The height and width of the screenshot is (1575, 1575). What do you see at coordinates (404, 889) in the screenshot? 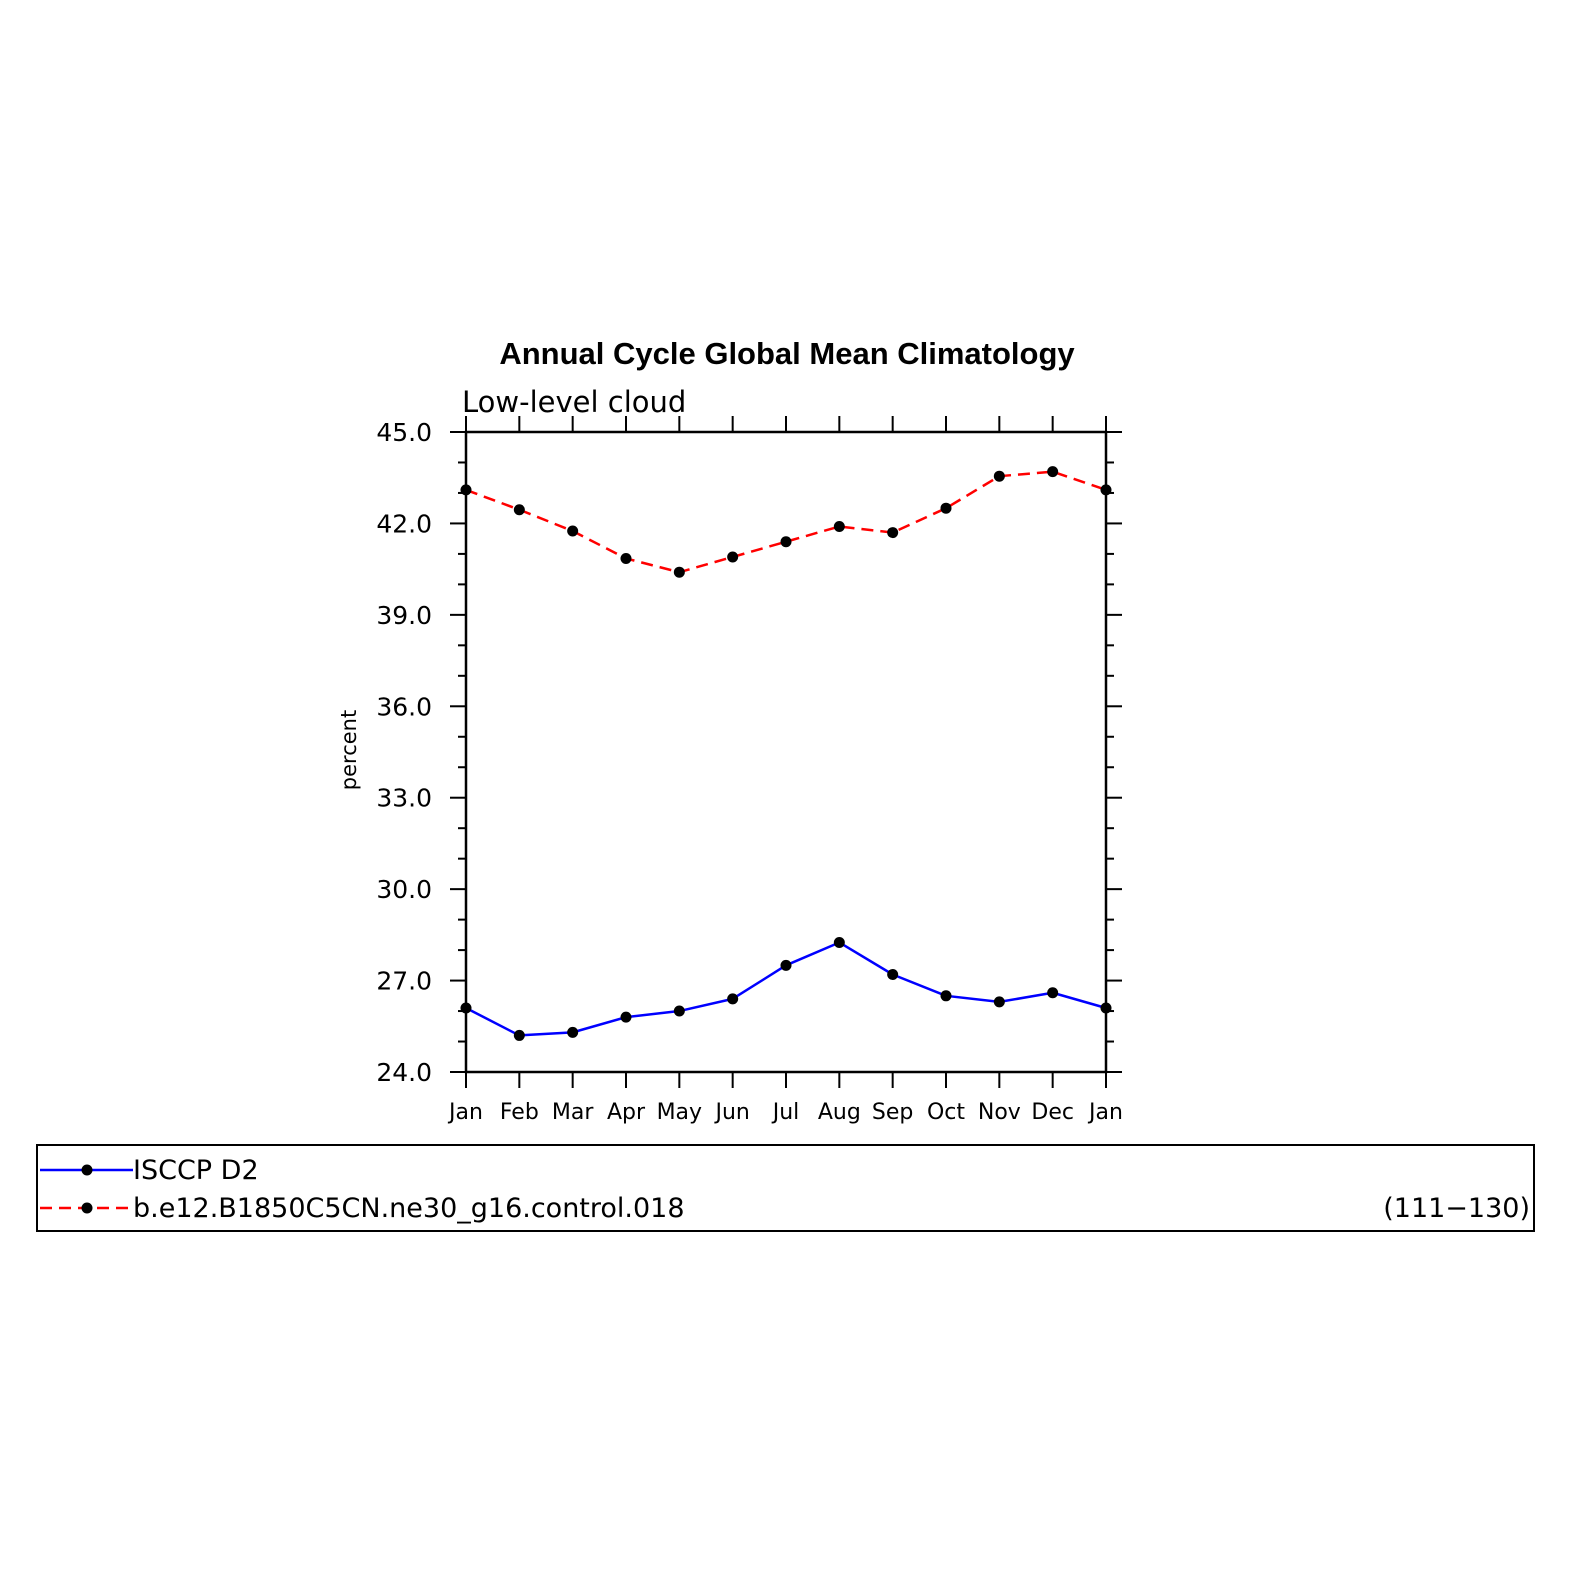
I see `y-tick-label: 30.0` at bounding box center [404, 889].